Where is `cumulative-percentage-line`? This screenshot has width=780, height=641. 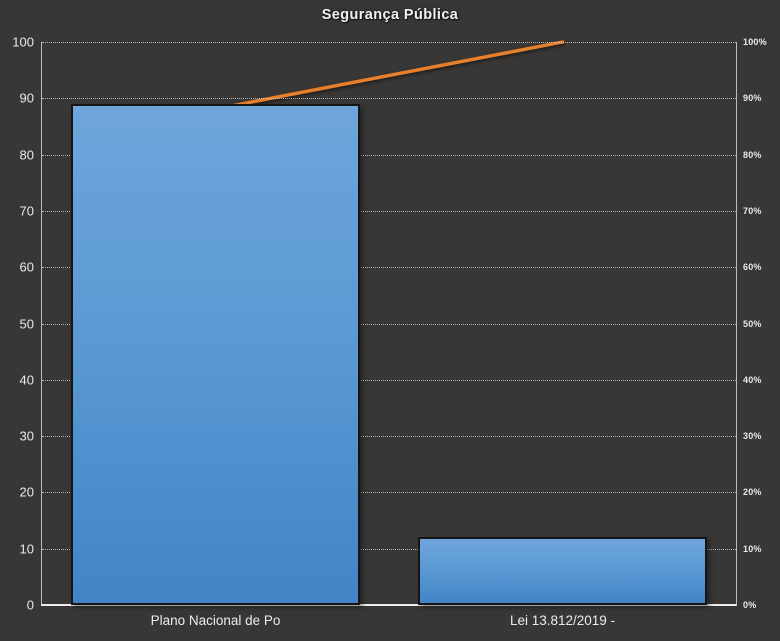 cumulative-percentage-line is located at coordinates (389, 75).